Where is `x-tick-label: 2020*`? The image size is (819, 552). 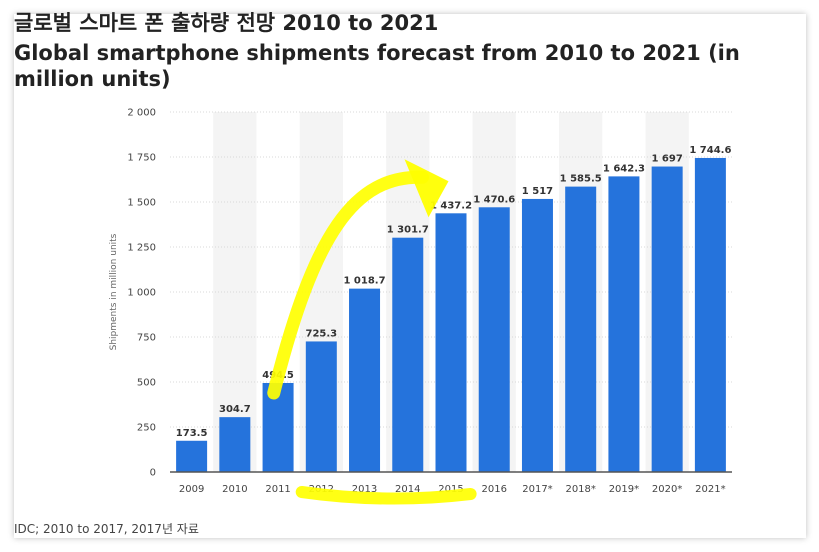
x-tick-label: 2020* is located at coordinates (667, 489).